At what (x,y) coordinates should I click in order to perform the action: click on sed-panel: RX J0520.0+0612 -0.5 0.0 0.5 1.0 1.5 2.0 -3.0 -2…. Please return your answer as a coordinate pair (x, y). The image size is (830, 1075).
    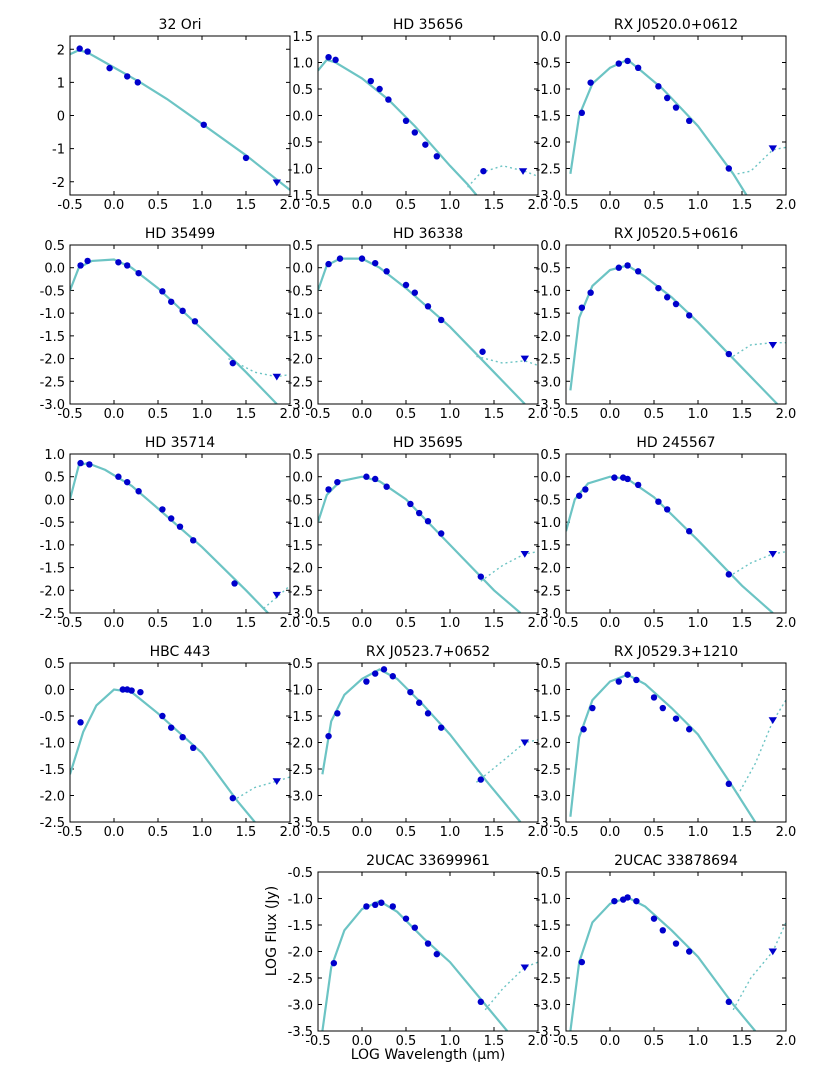
    Looking at the image, I should click on (666, 115).